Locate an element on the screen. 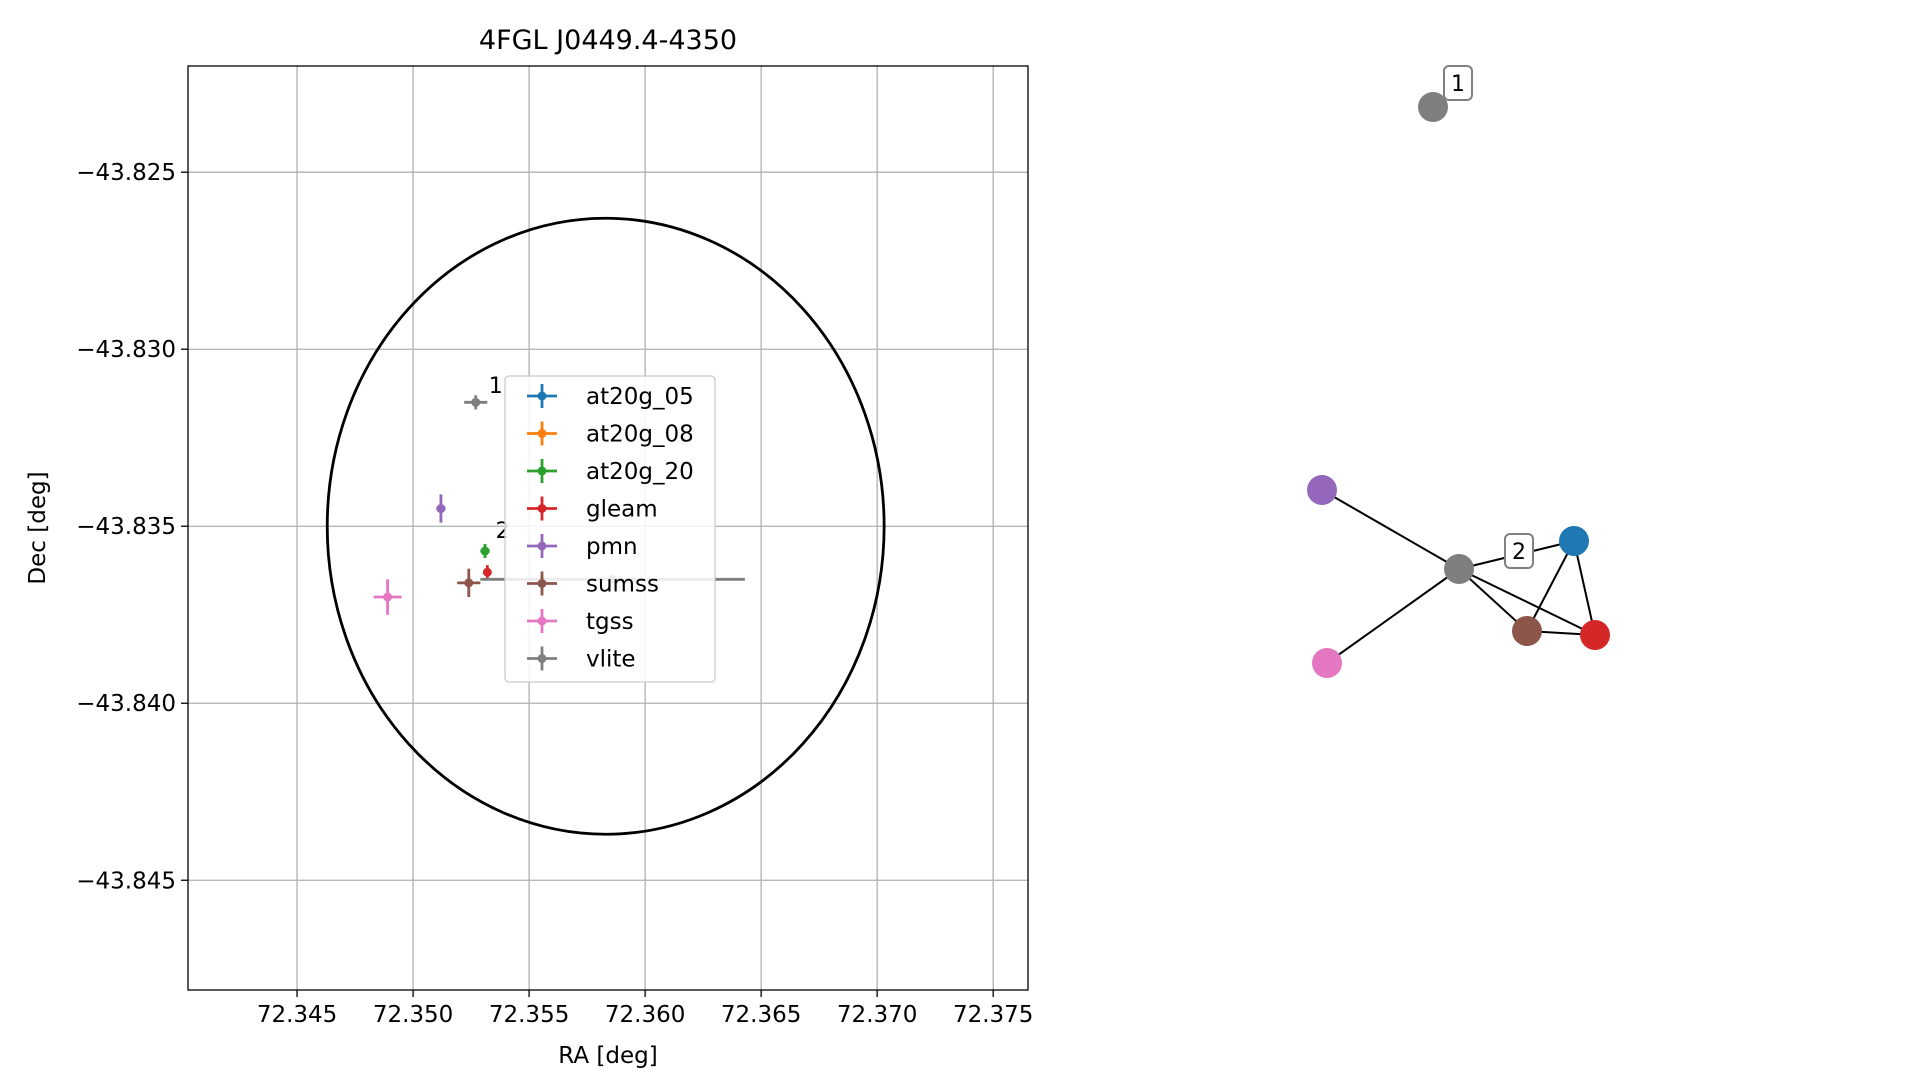  x-tick-label: 72.375 is located at coordinates (993, 1015).